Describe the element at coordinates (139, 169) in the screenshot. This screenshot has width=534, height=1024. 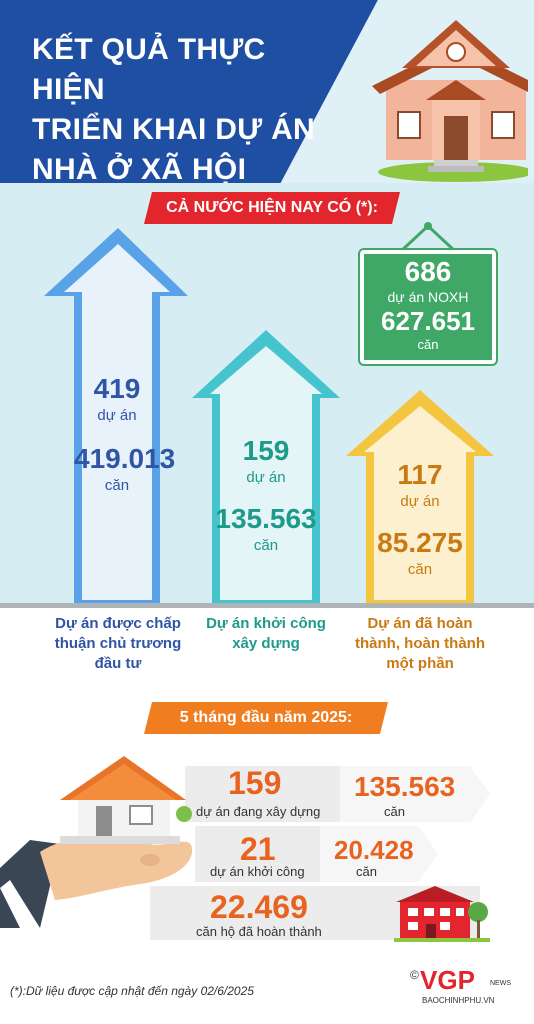
I see `title-line-3: NHÀ Ở XÃ HỘI` at that location.